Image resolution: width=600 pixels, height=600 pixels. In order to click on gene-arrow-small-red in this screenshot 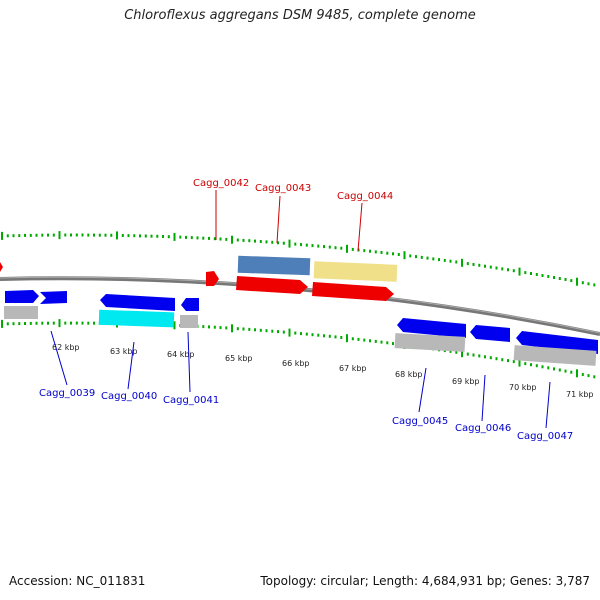, I will do `click(212, 278)`.